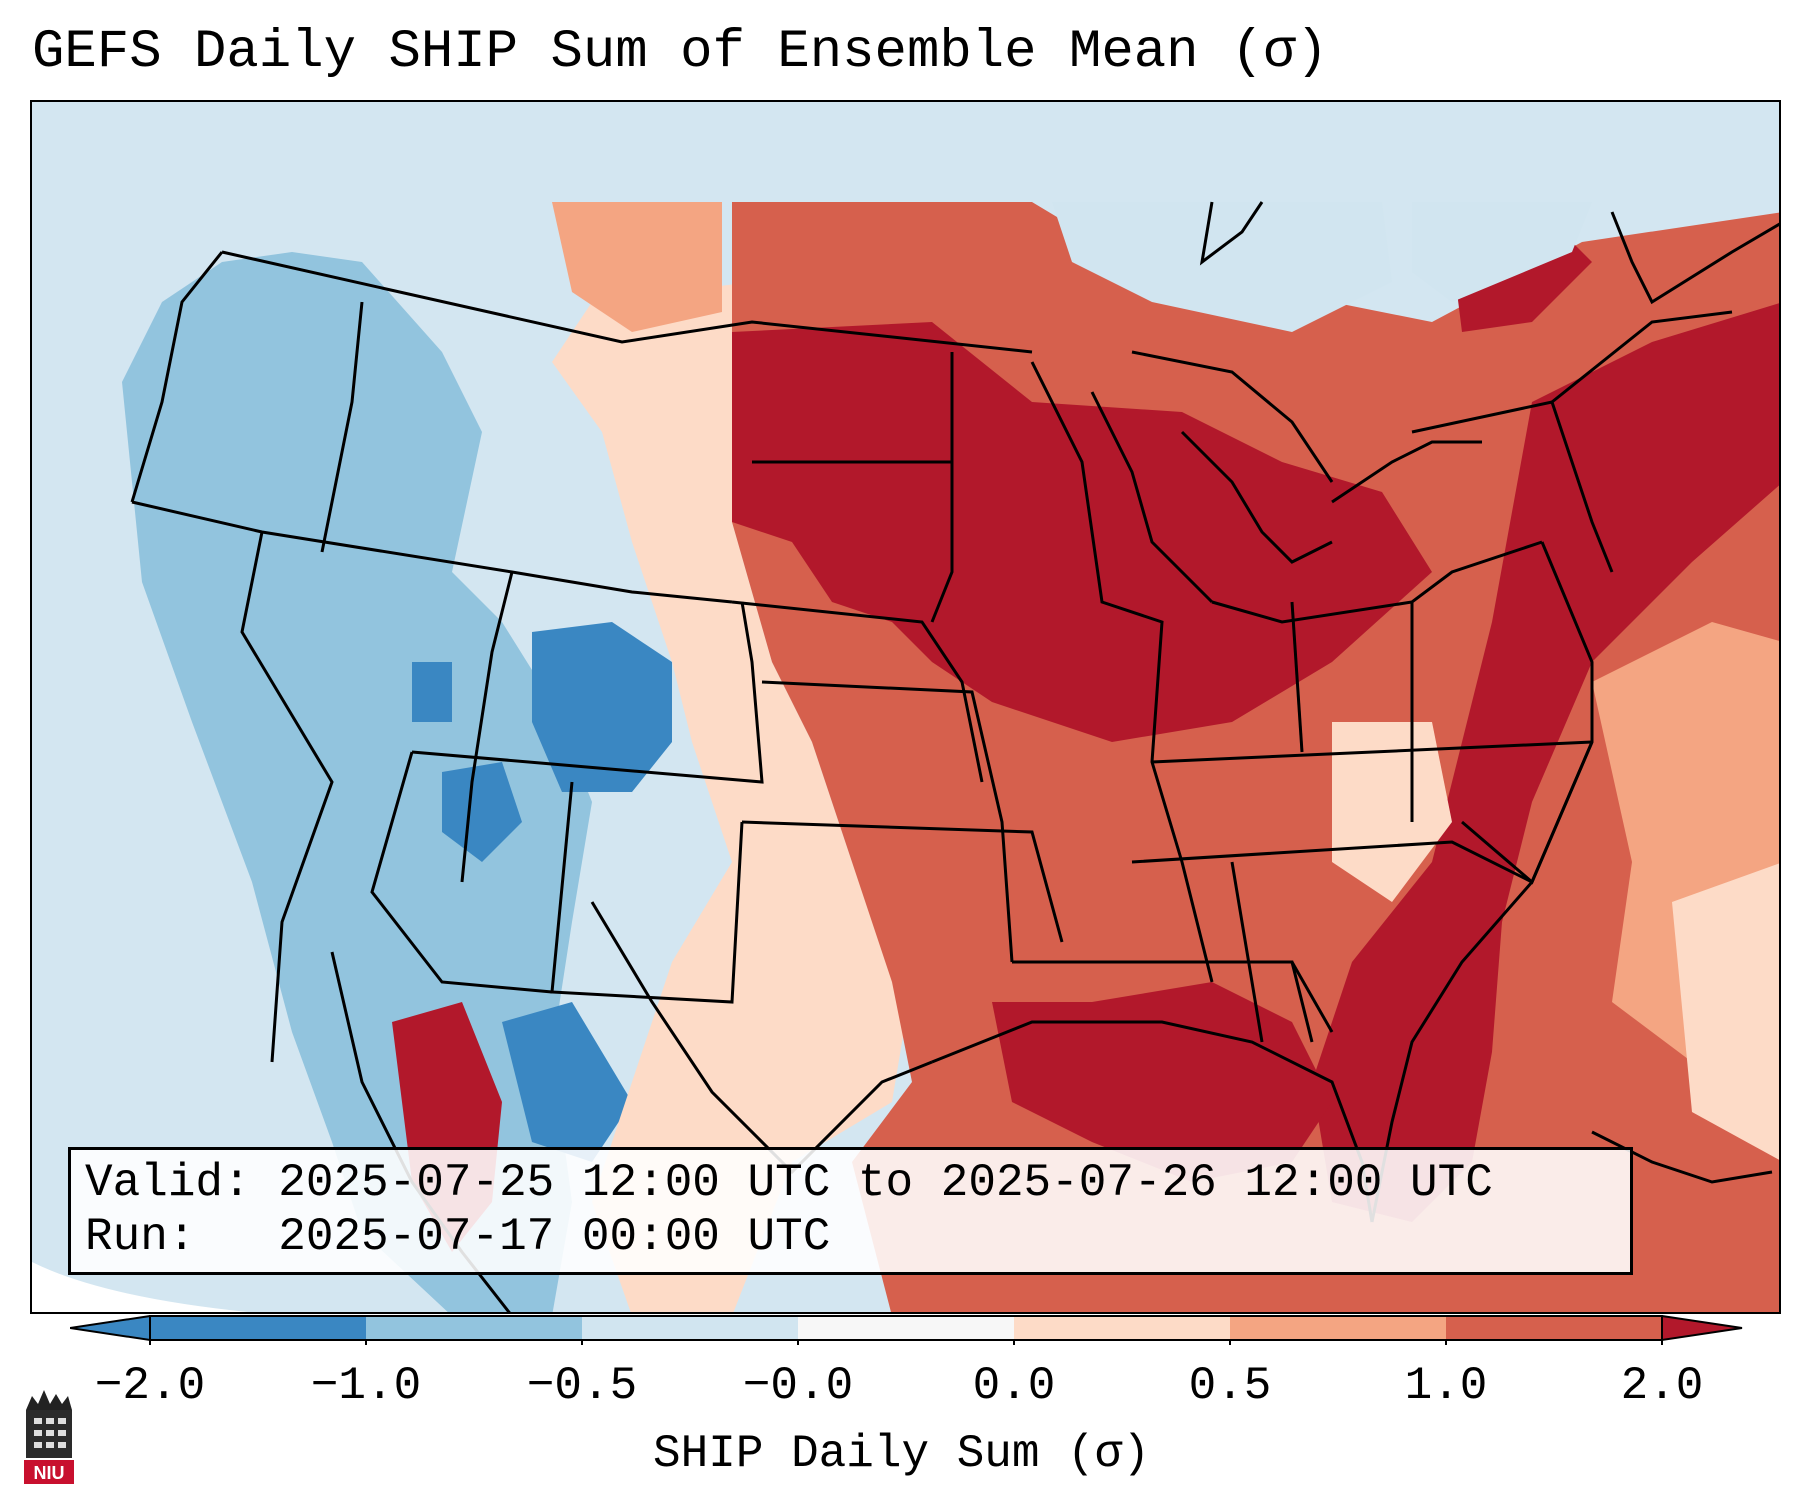 This screenshot has height=1506, width=1803. I want to click on region-gulf-extreme-positive, so click(1162, 1082).